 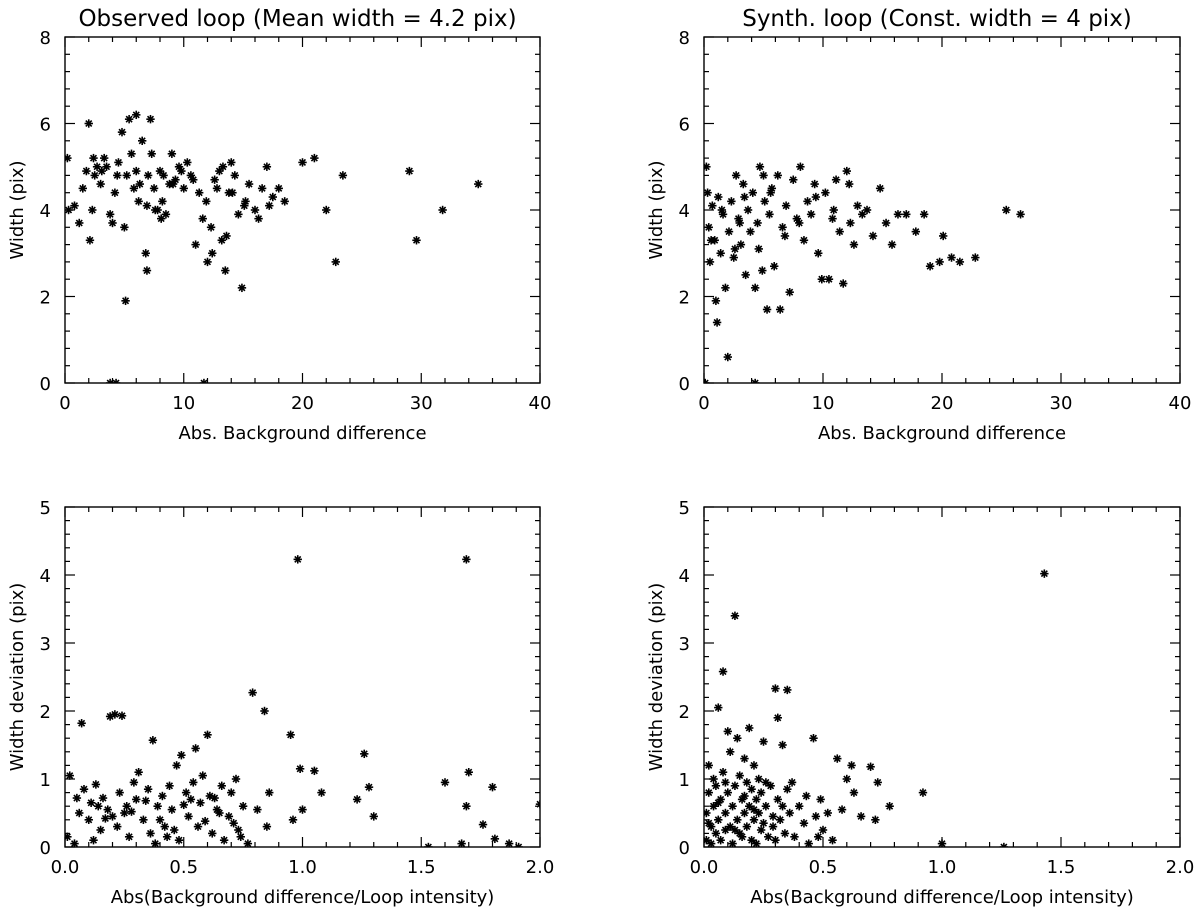 I want to click on x-tick-label: 1.5, so click(x=421, y=867).